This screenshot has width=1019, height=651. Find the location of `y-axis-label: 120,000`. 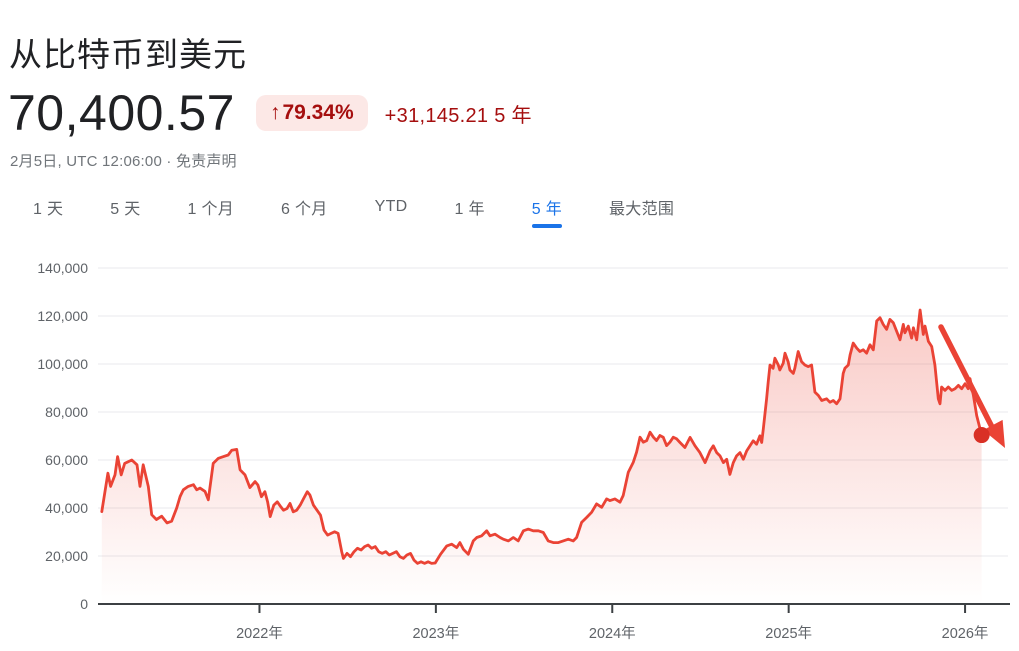

y-axis-label: 120,000 is located at coordinates (62, 316).